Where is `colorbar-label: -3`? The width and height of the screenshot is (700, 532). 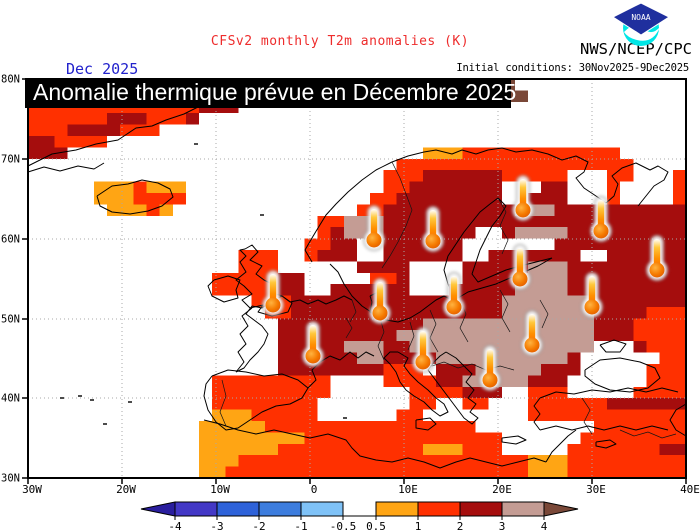 colorbar-label: -3 is located at coordinates (216, 526).